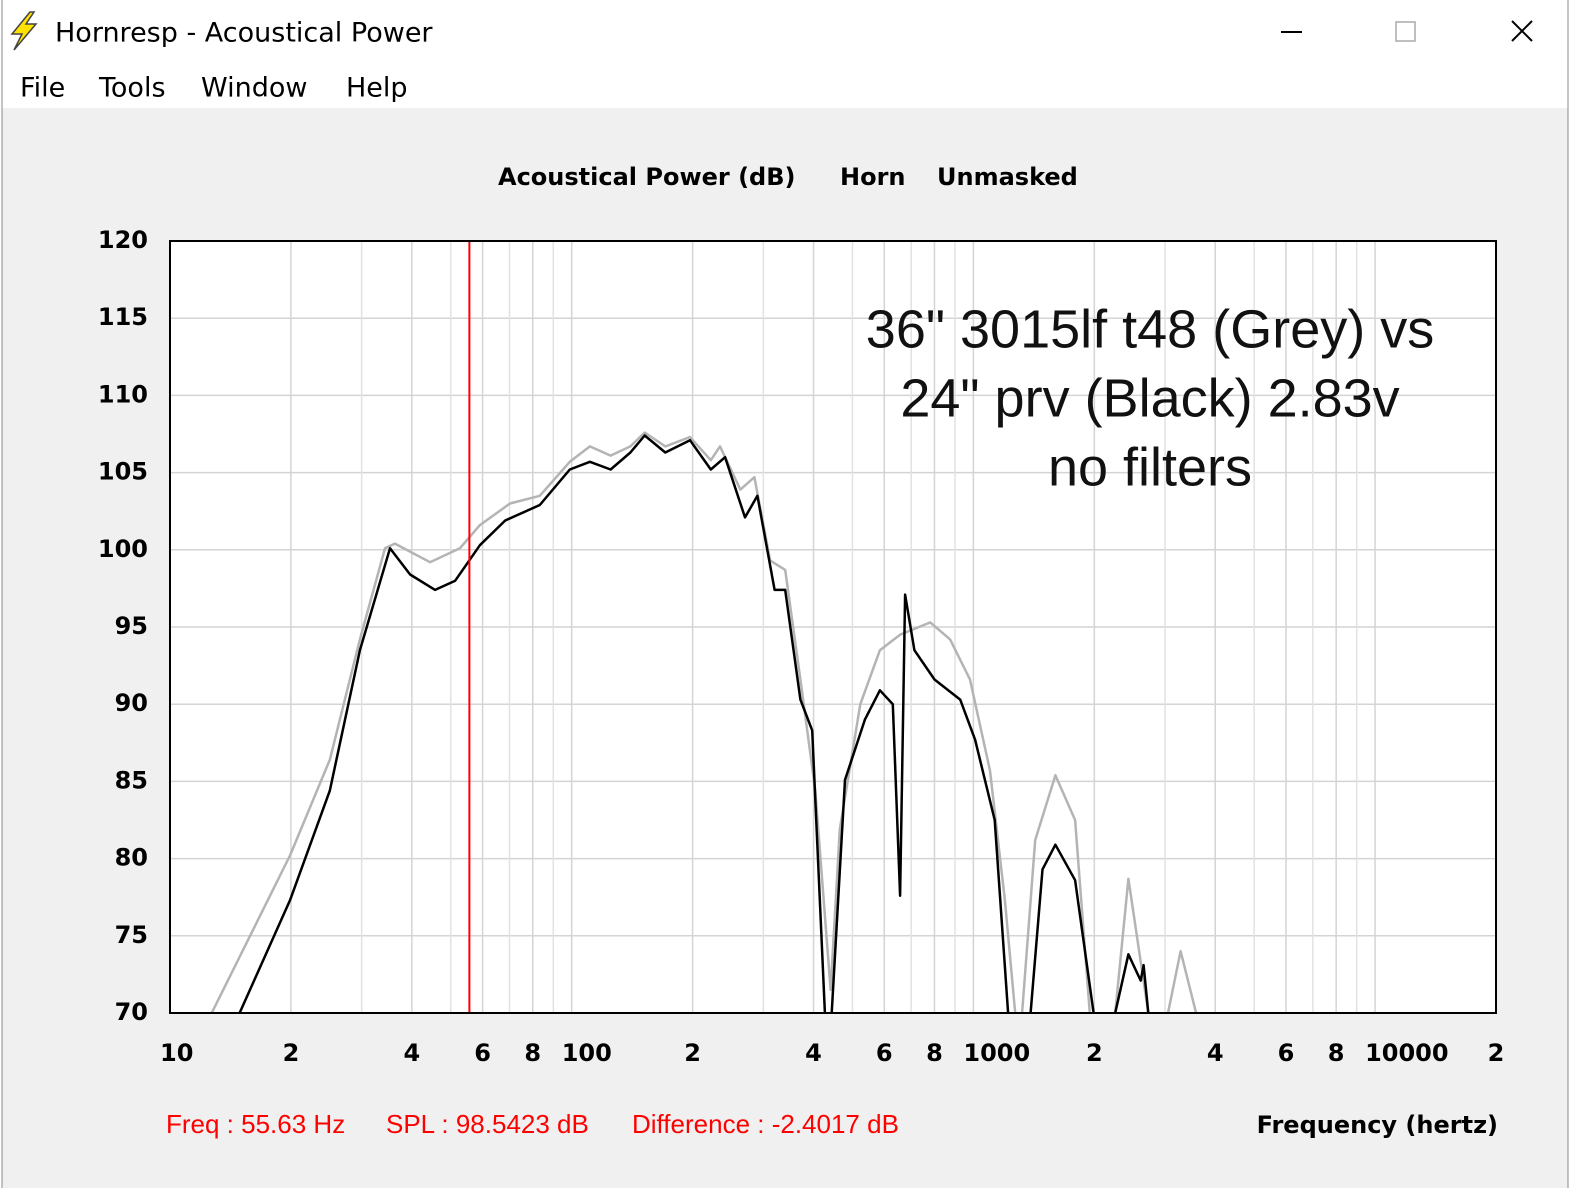 This screenshot has height=1188, width=1573. What do you see at coordinates (254, 88) in the screenshot?
I see `menu-item: Window` at bounding box center [254, 88].